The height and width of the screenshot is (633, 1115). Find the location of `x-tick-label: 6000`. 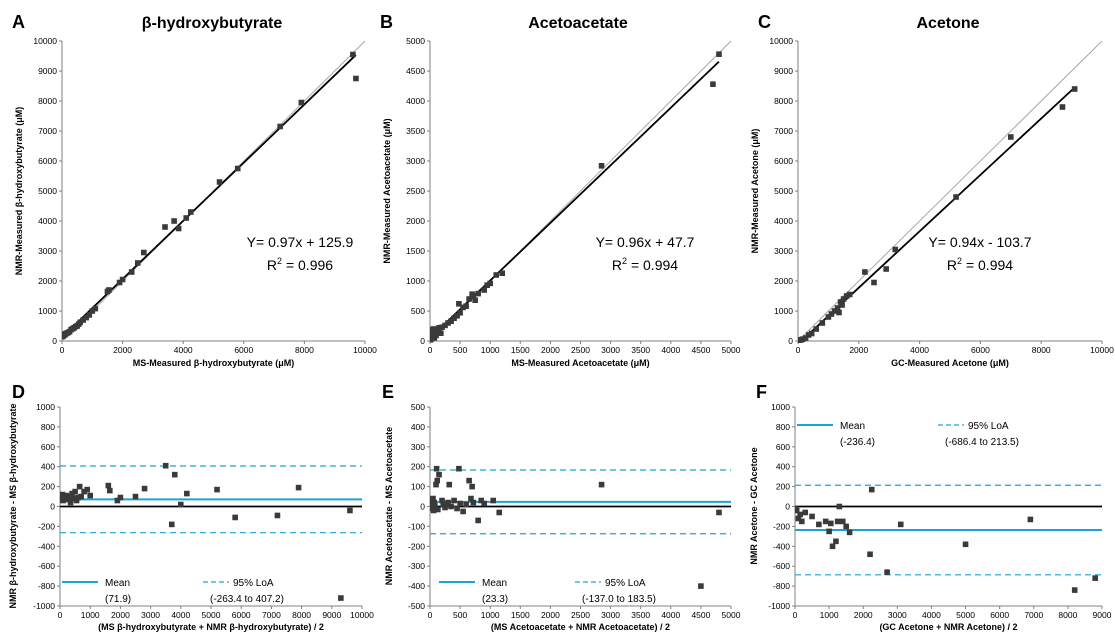

x-tick-label: 6000 is located at coordinates (243, 350).